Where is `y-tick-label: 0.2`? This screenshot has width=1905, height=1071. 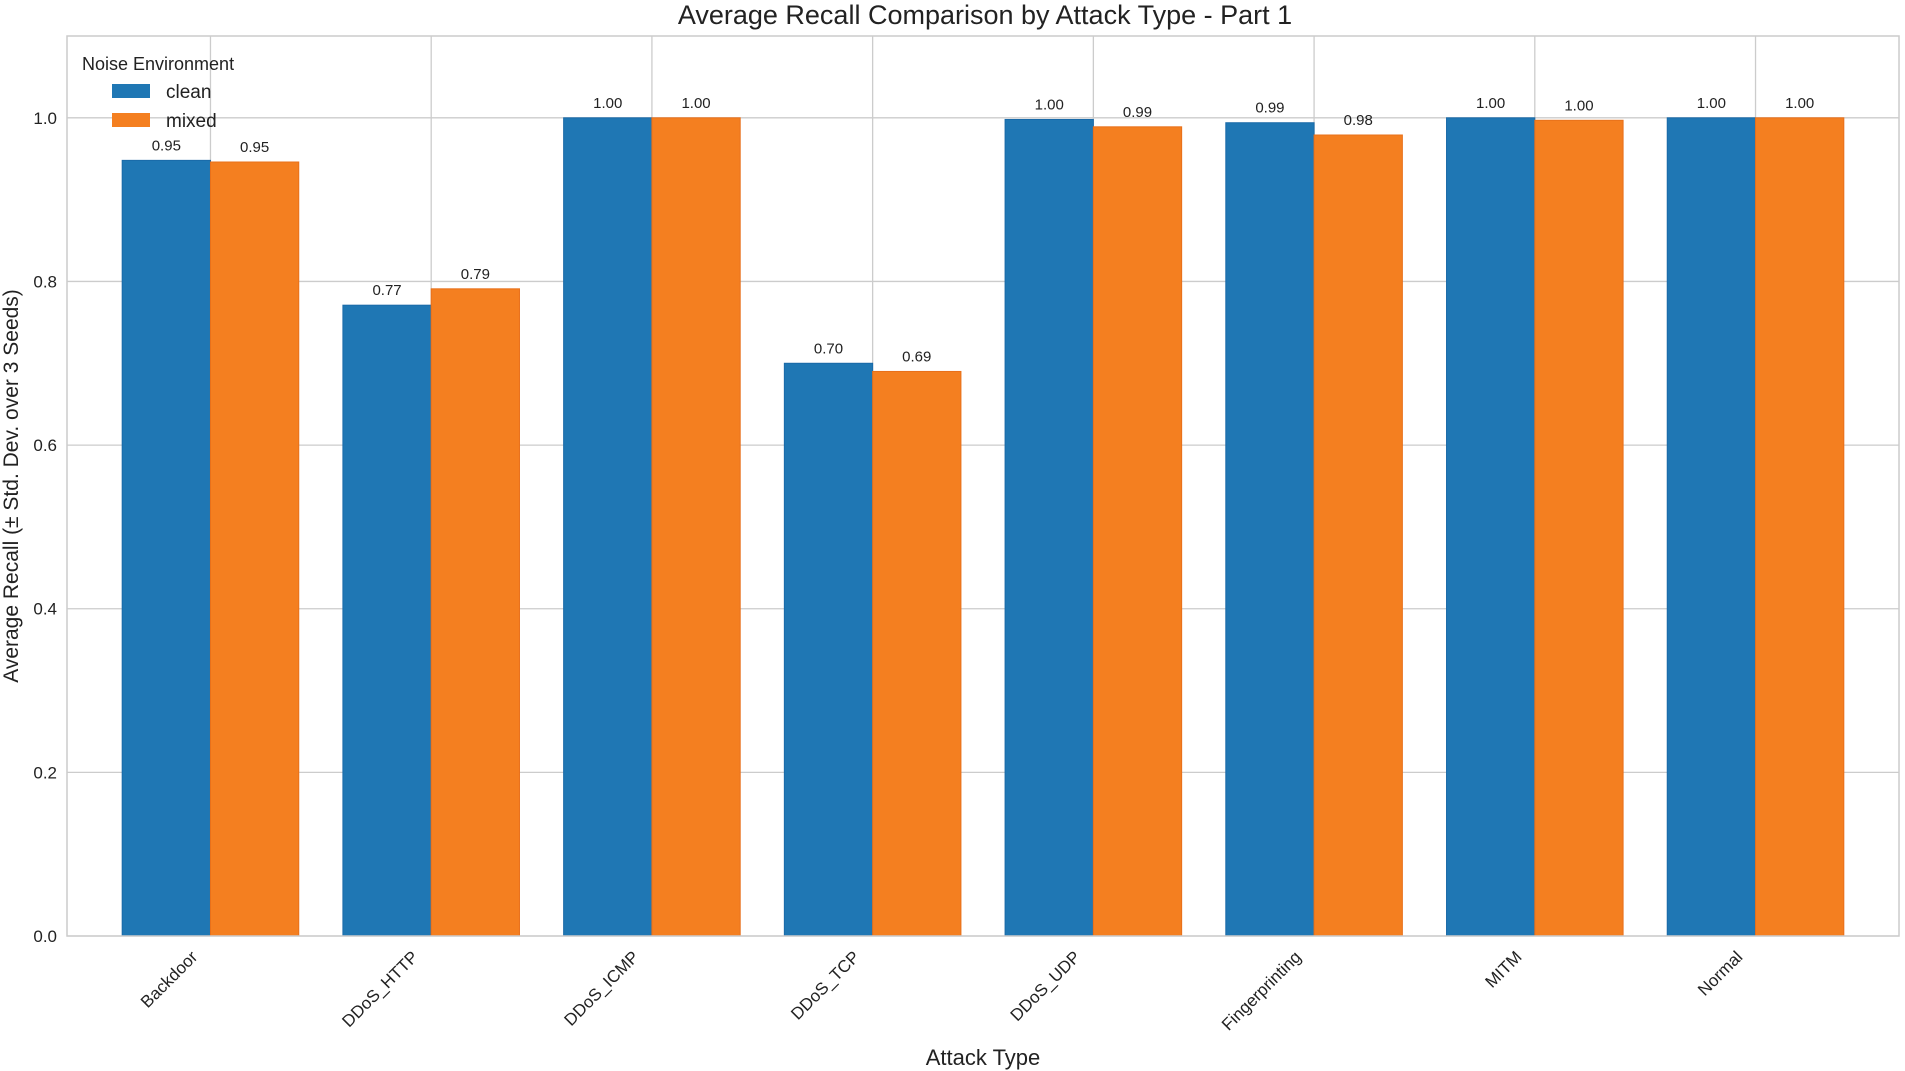 y-tick-label: 0.2 is located at coordinates (45, 772).